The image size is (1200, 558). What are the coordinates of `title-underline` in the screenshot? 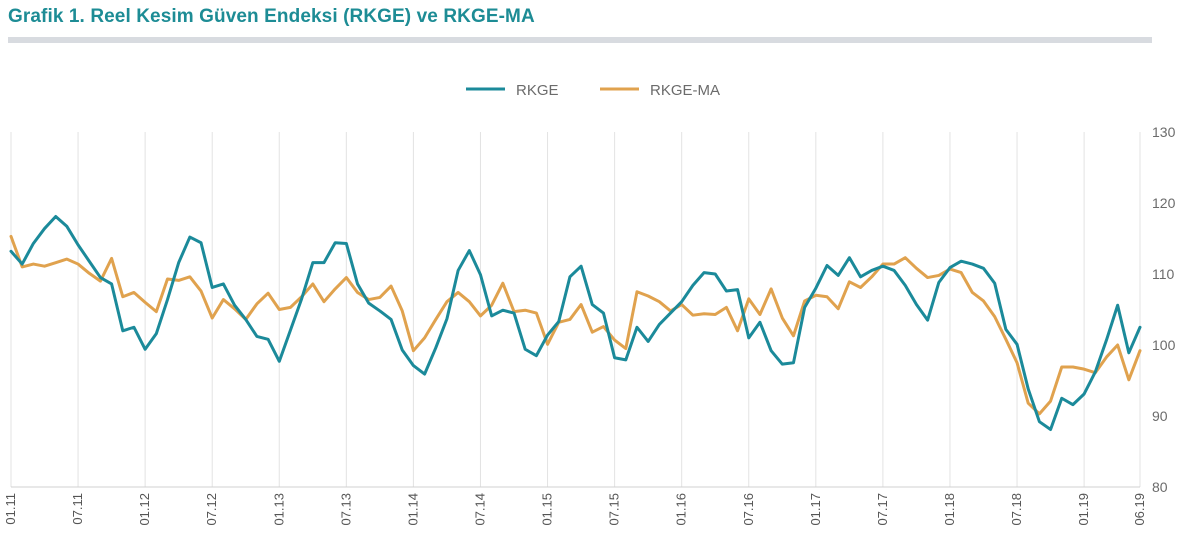 It's located at (580, 40).